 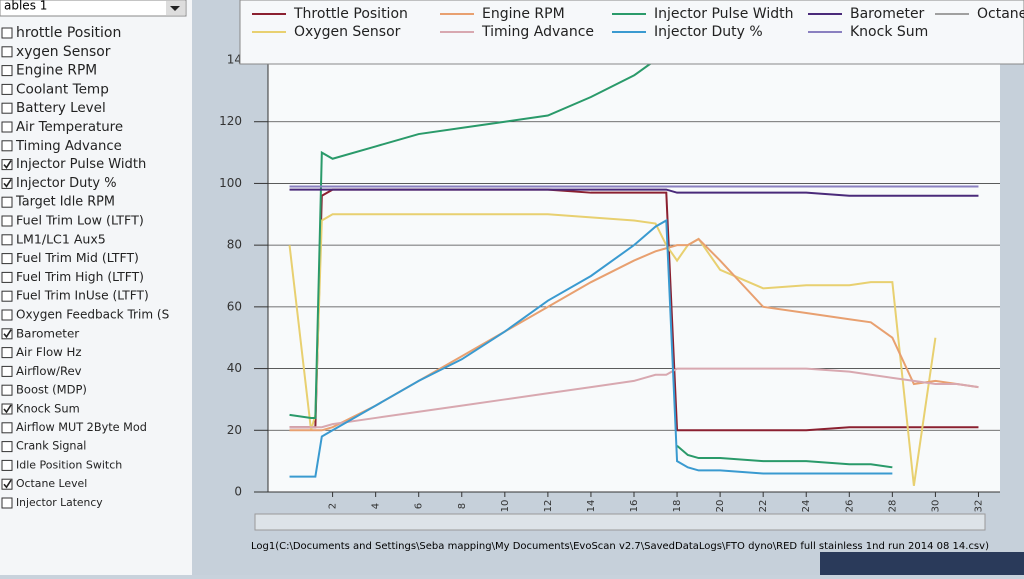 What do you see at coordinates (82, 296) in the screenshot?
I see `sidebar-item: Fuel Trim InUse (LTFT)` at bounding box center [82, 296].